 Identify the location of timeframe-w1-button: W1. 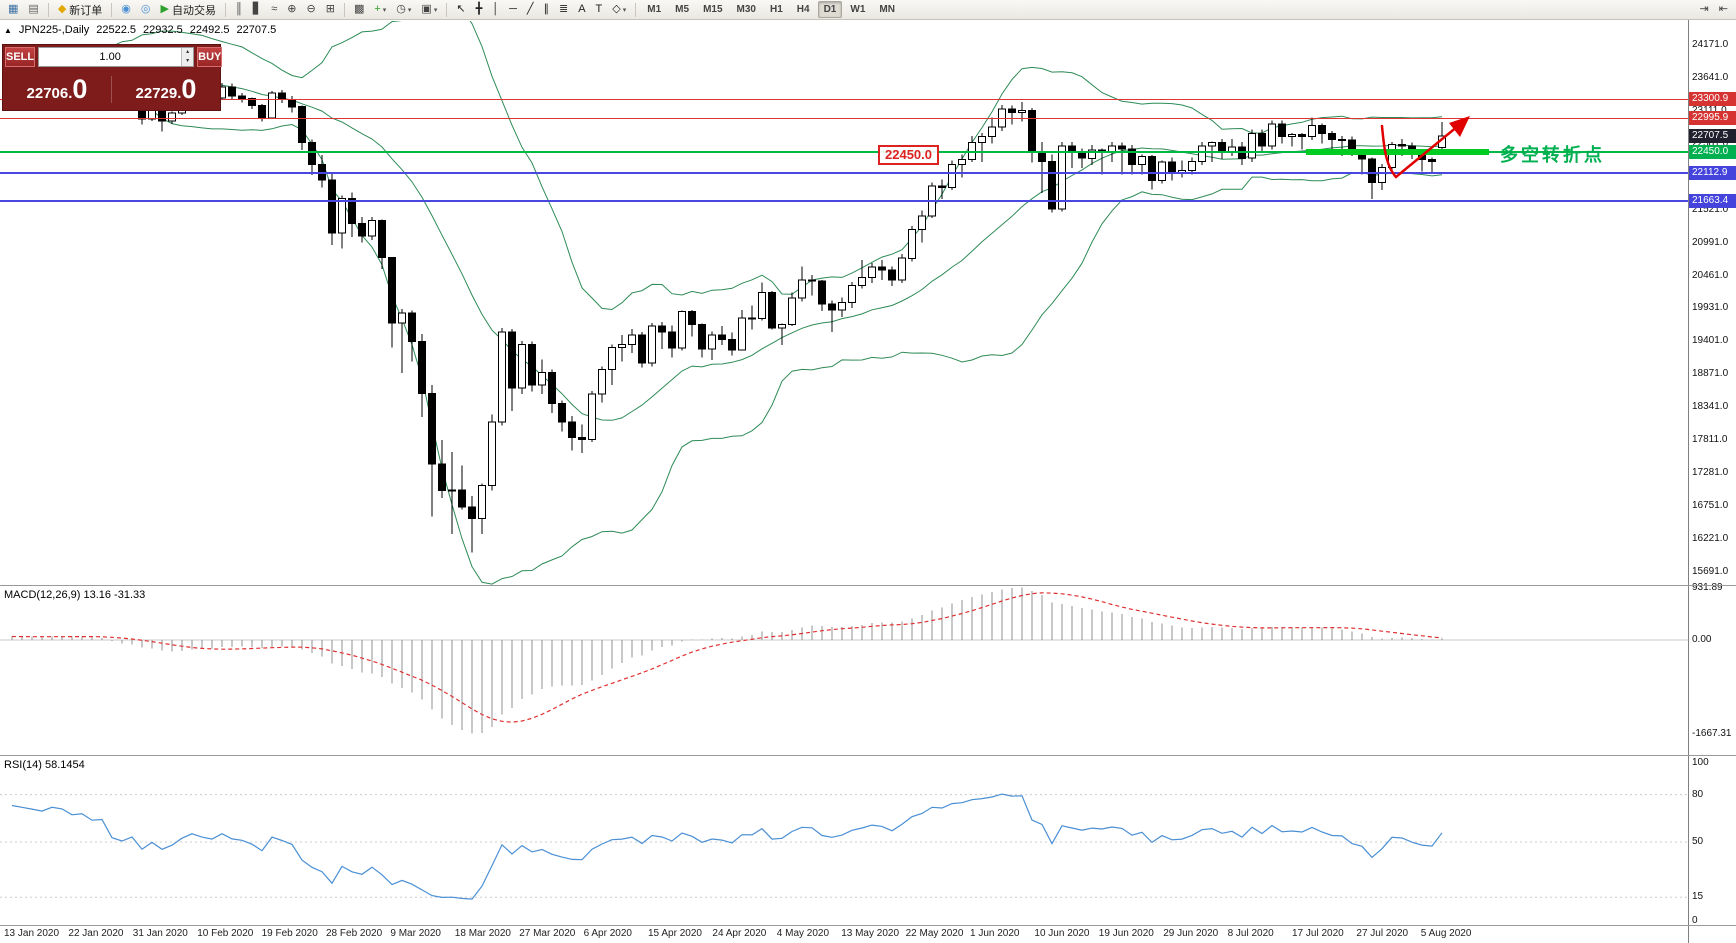
(858, 9).